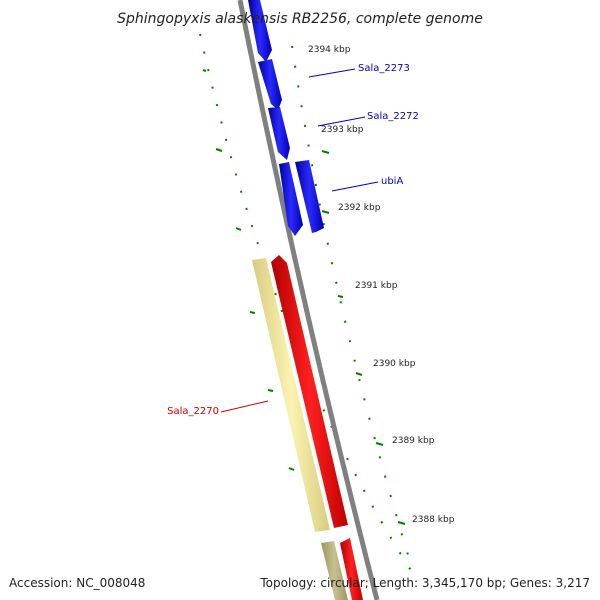  Describe the element at coordinates (351, 569) in the screenshot. I see `gene-arrow-bottom` at that location.